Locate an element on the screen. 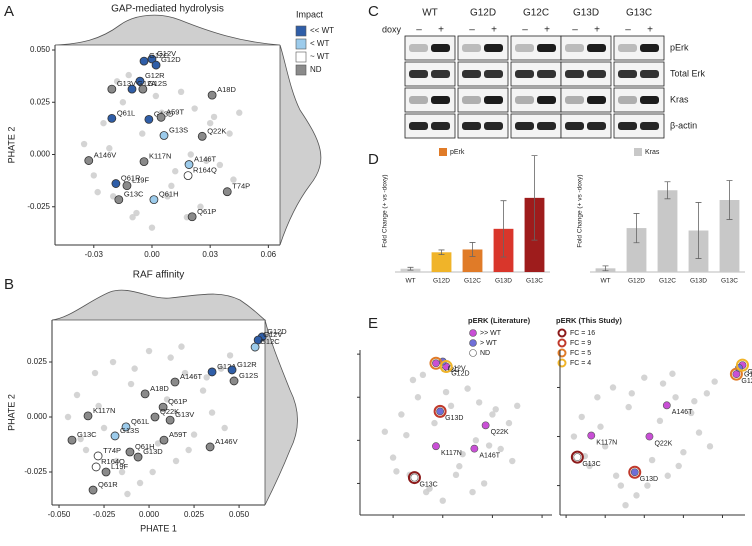 The height and width of the screenshot is (546, 752). point-label: L19F is located at coordinates (141, 180).